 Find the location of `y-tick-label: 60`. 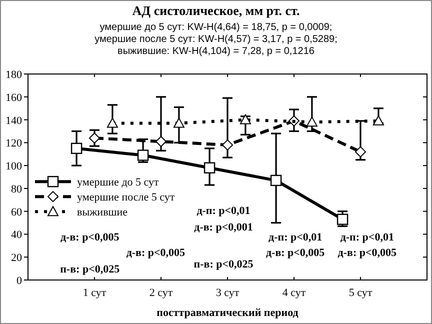

y-tick-label: 60 is located at coordinates (16, 212).